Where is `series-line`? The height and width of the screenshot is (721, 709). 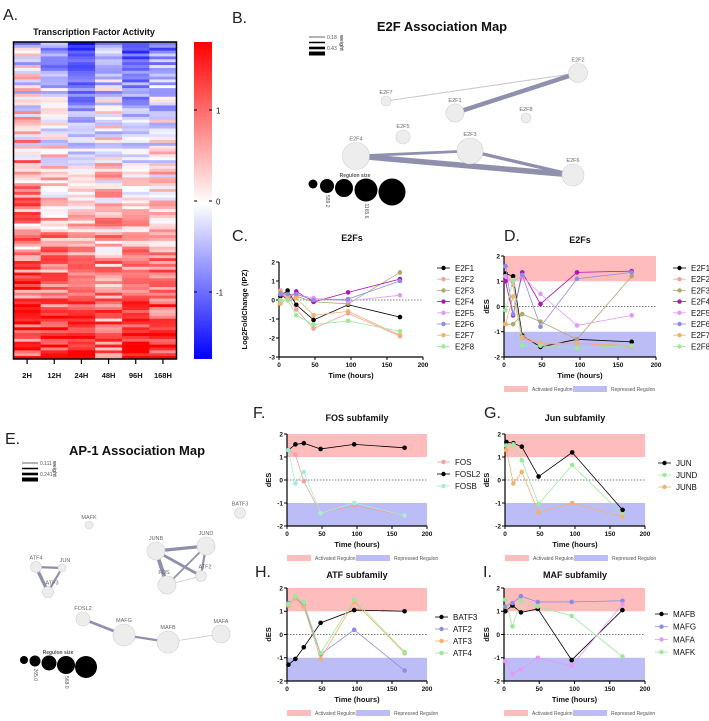 series-line is located at coordinates (568, 300).